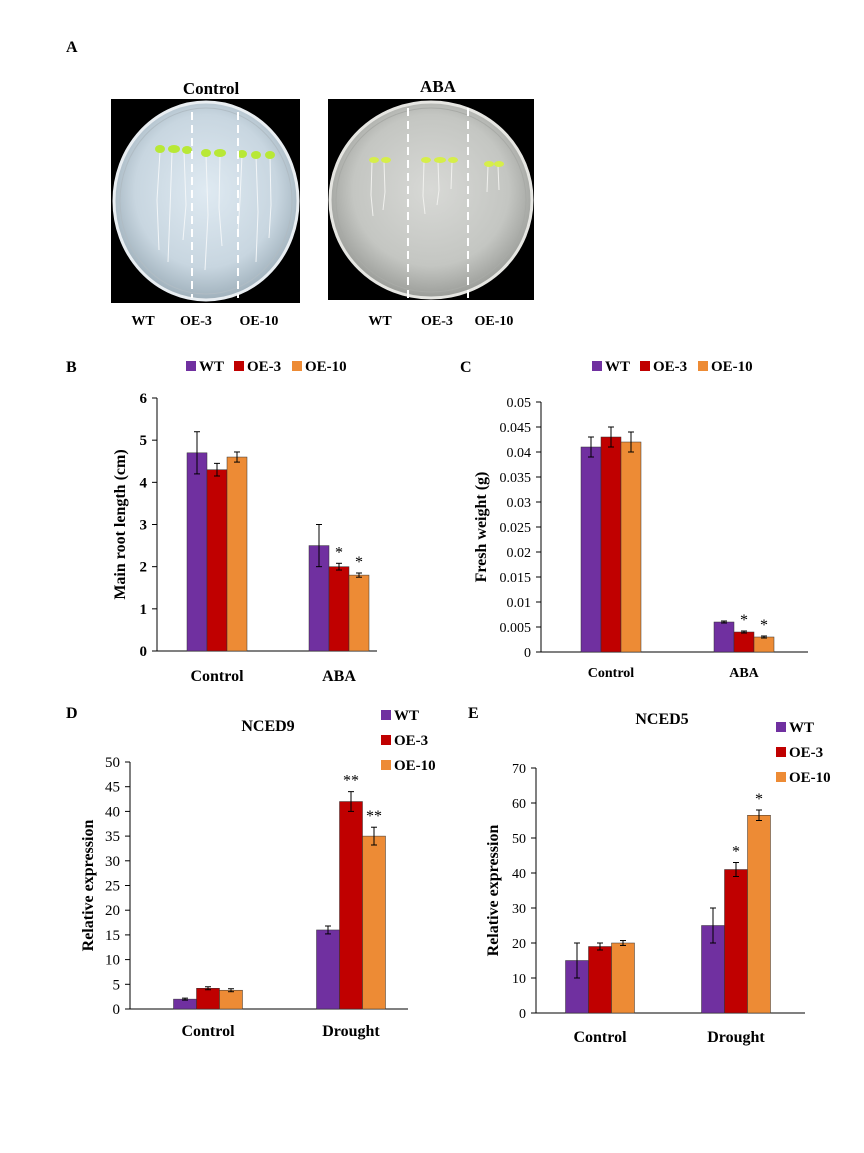  I want to click on y-tick-label: 35, so click(112, 837).